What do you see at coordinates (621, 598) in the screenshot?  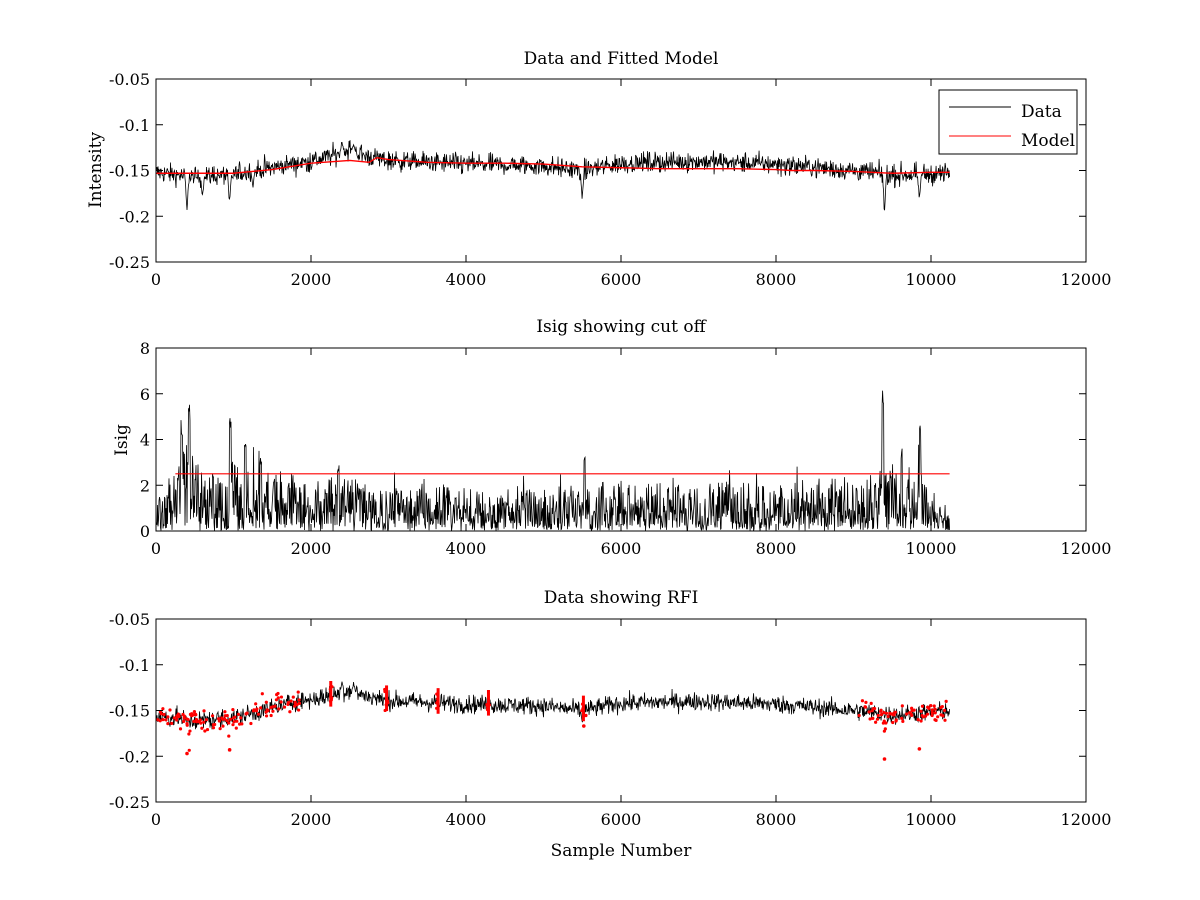 I see `panel-3-title: Data showing RFI` at bounding box center [621, 598].